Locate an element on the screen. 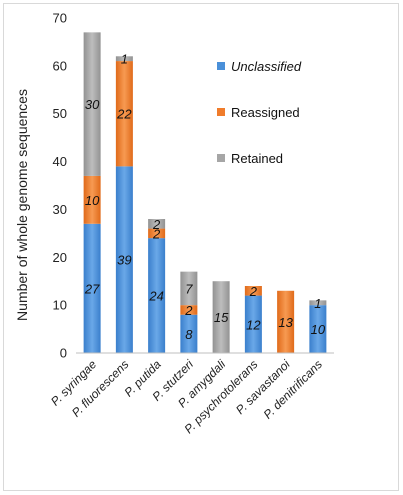 This screenshot has height=495, width=403. data-label: 12 is located at coordinates (253, 324).